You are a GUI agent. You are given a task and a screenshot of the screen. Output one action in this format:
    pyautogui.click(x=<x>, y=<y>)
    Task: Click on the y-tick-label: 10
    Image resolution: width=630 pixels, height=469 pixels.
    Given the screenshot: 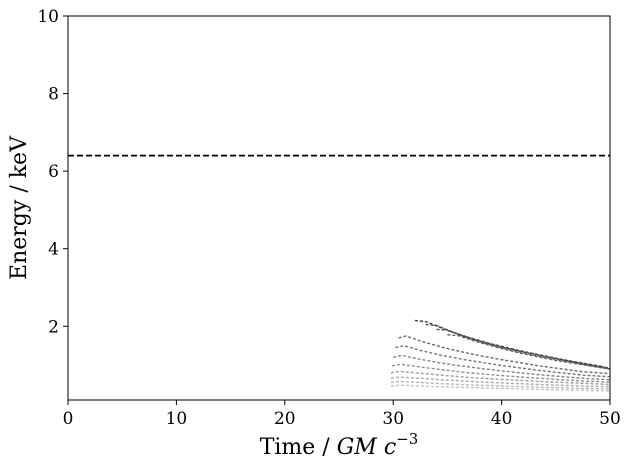 What is the action you would take?
    pyautogui.click(x=48, y=17)
    